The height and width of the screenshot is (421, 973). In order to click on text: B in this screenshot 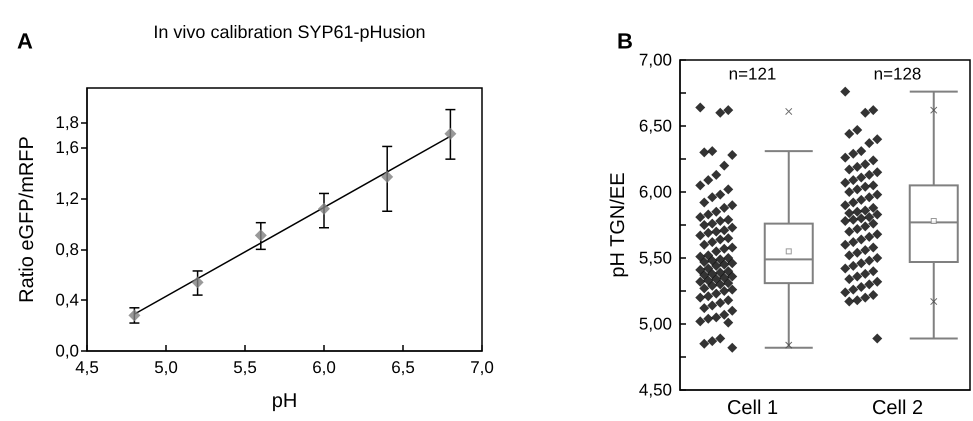, I will do `click(625, 41)`.